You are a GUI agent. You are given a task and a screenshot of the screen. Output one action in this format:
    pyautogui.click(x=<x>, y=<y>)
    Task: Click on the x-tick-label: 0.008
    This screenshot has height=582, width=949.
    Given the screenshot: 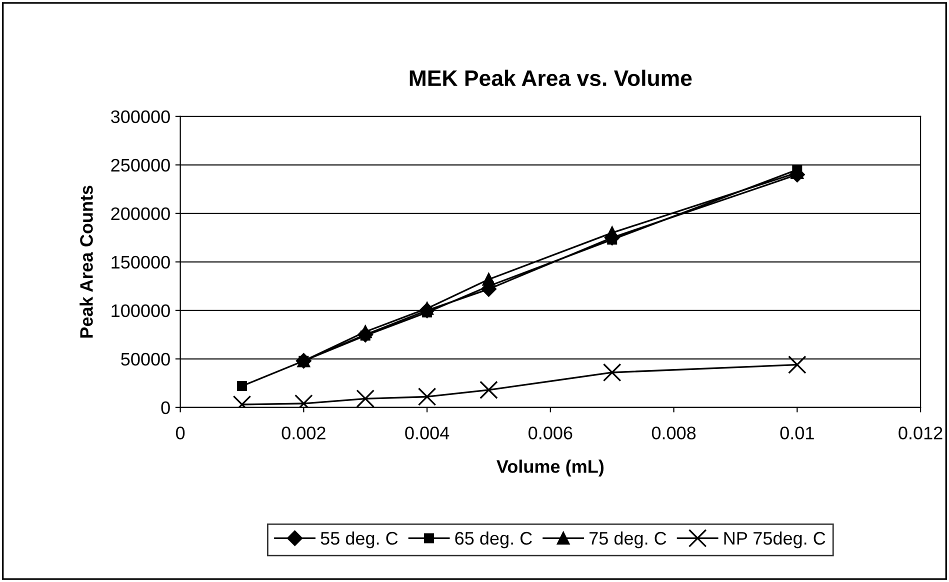 What is the action you would take?
    pyautogui.click(x=674, y=433)
    